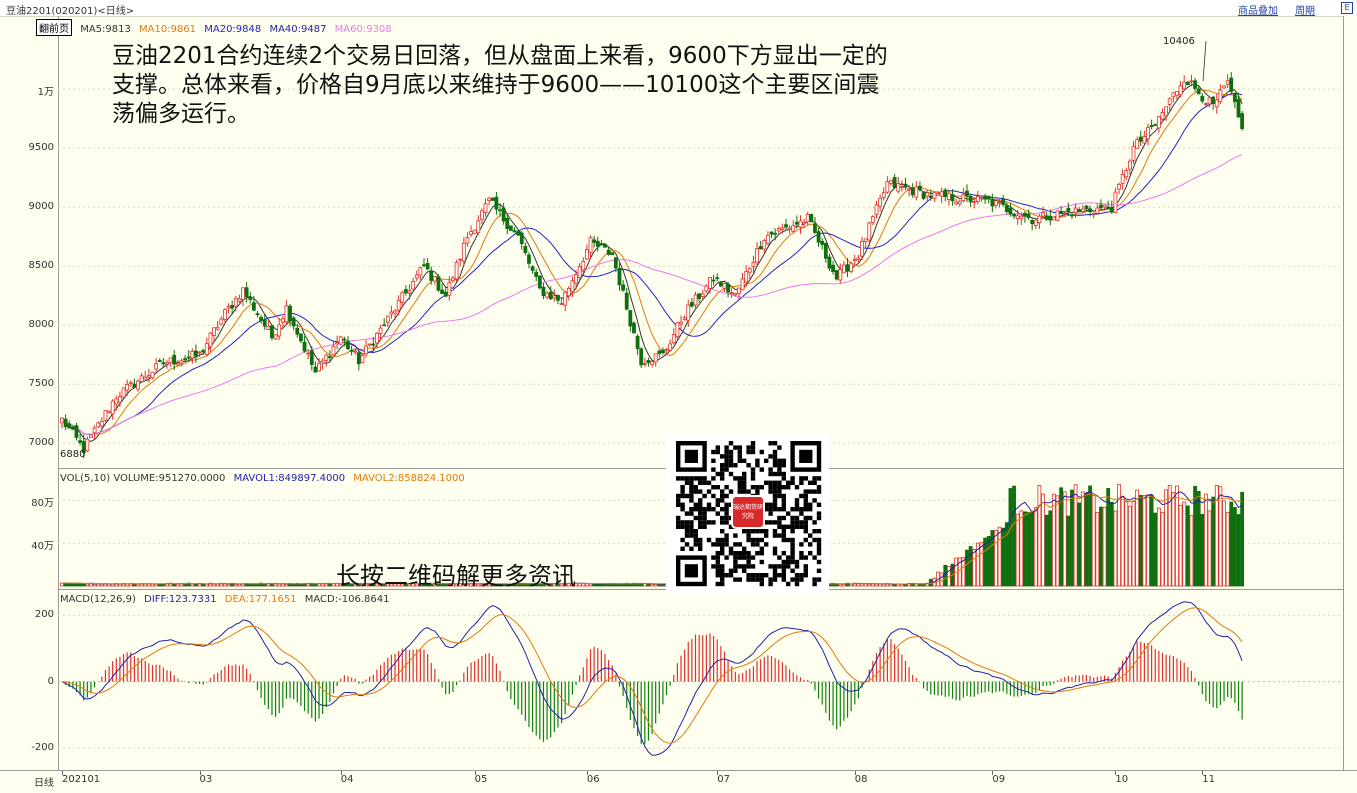  What do you see at coordinates (81, 779) in the screenshot?
I see `month-label: 202101` at bounding box center [81, 779].